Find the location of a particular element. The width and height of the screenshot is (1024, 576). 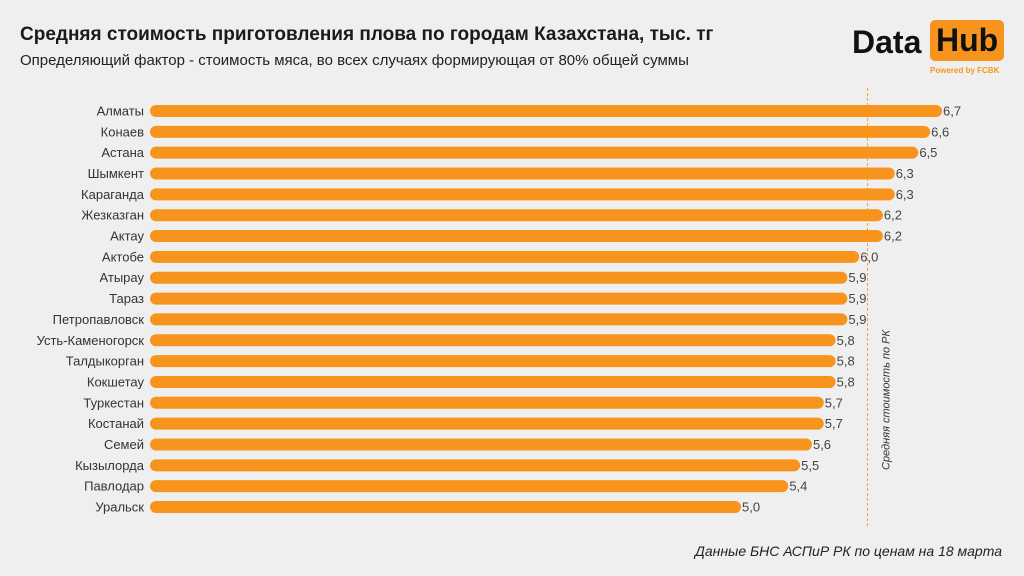

value-label: 5,0 is located at coordinates (751, 507).